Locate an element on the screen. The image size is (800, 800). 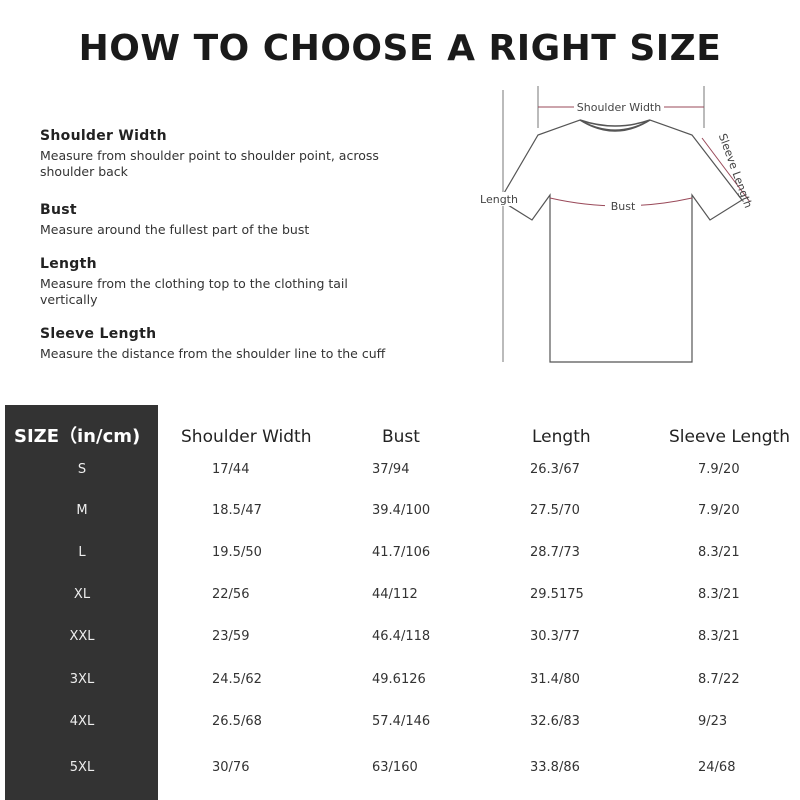
size-value: 9/23 is located at coordinates (713, 721).